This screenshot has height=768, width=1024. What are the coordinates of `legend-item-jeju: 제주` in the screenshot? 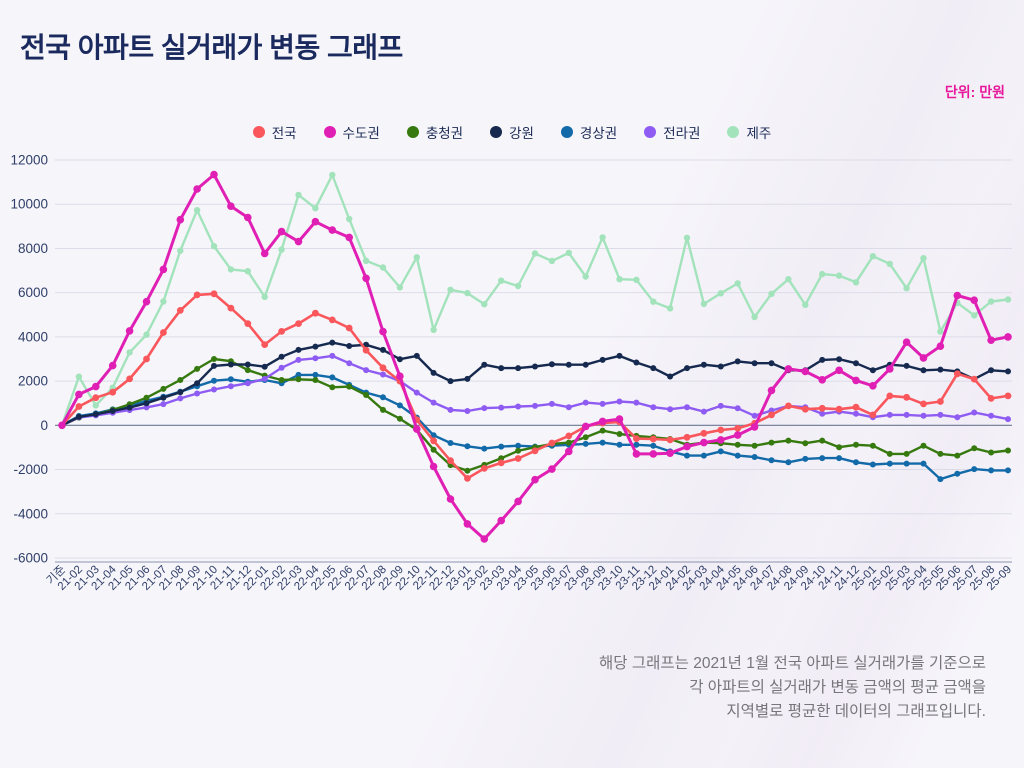 It's located at (749, 132).